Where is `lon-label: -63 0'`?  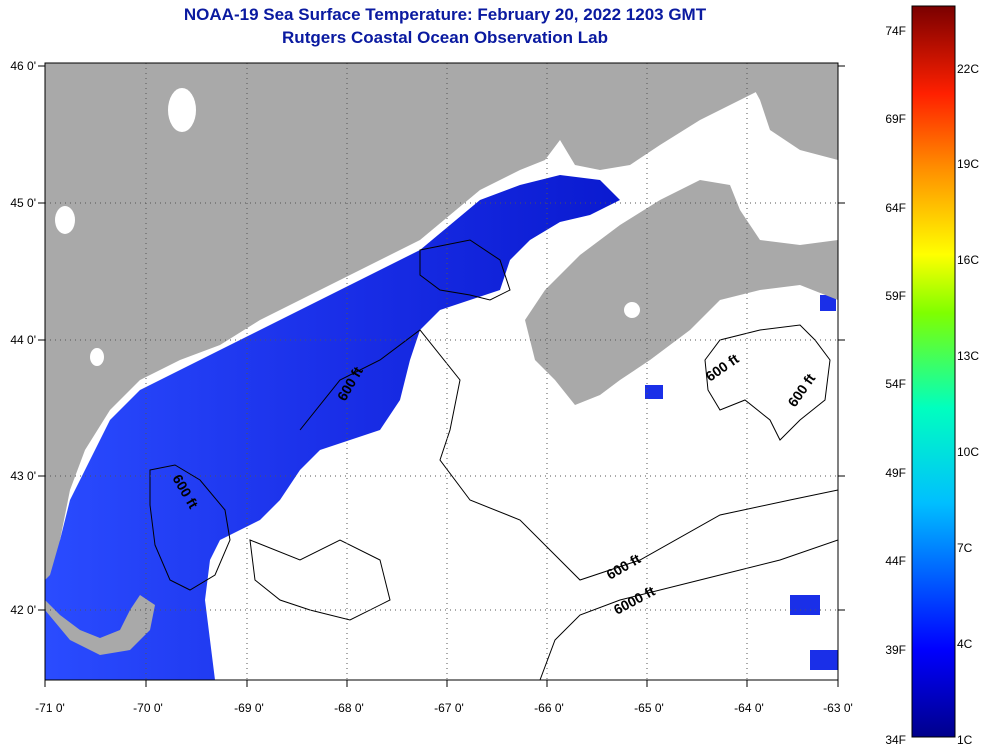 lon-label: -63 0' is located at coordinates (838, 708).